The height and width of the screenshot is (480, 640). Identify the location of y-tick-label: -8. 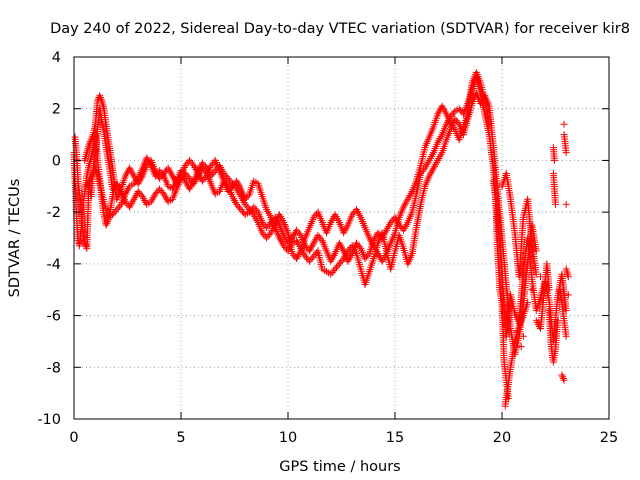
(54, 368).